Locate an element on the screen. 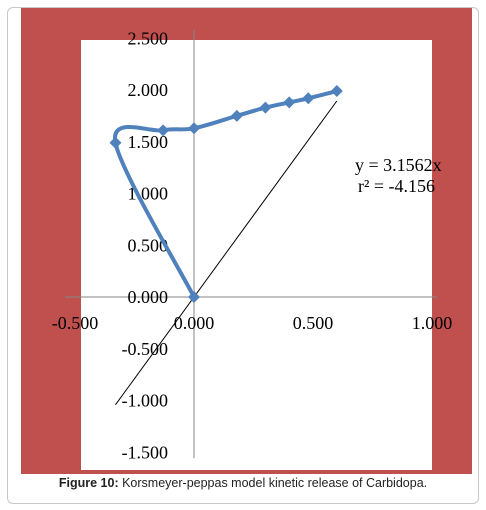 This screenshot has height=510, width=486. y-tick-label: 0.500 is located at coordinates (148, 245).